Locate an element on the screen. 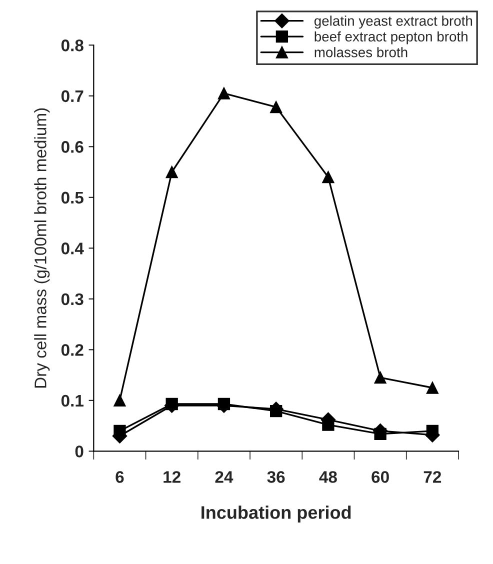  x-tick-label: 36 is located at coordinates (276, 477).